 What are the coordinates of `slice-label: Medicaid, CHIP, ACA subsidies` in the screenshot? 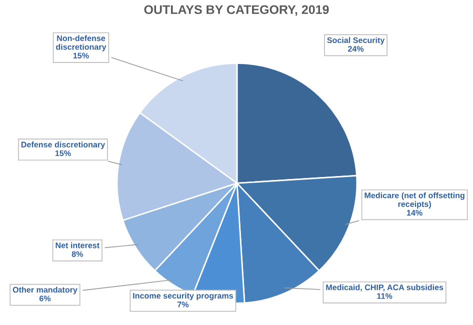 It's located at (385, 288).